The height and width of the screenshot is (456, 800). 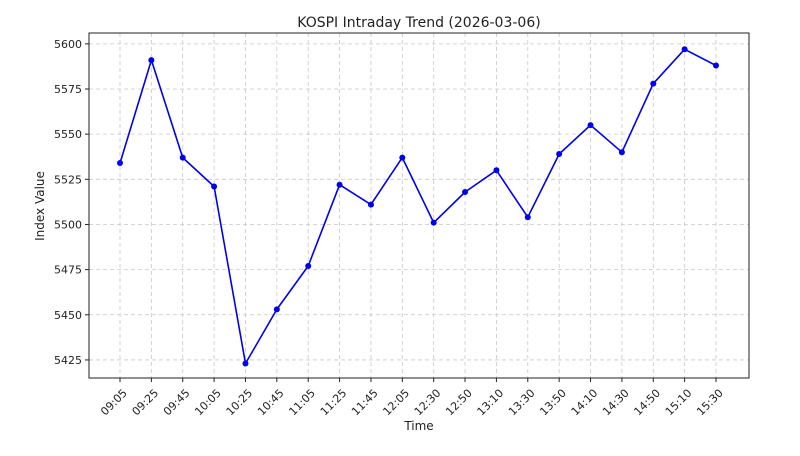 I want to click on x-tick-label: 14:30, so click(x=616, y=403).